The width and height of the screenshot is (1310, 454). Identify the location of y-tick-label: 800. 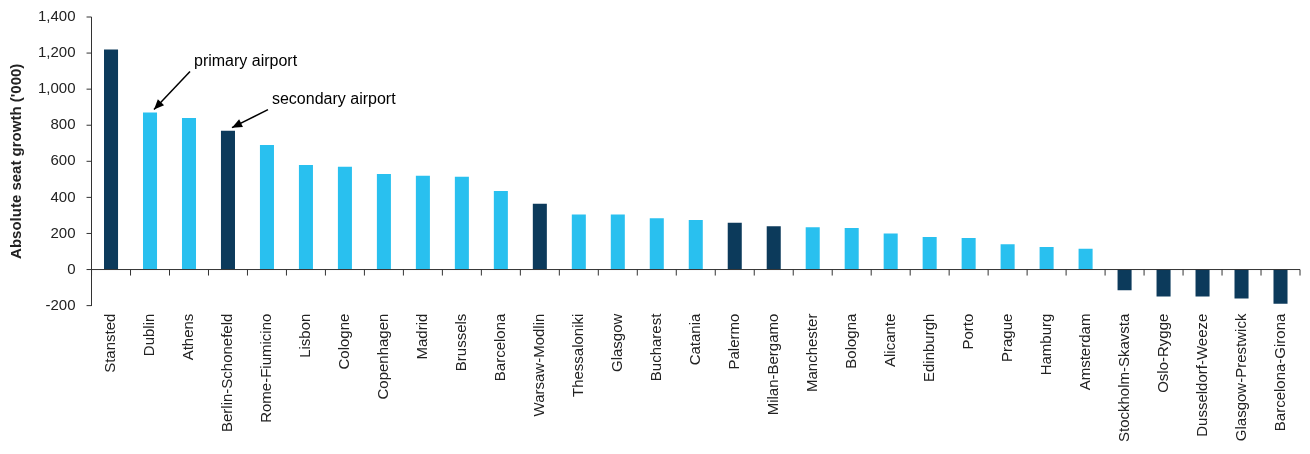
(63, 124).